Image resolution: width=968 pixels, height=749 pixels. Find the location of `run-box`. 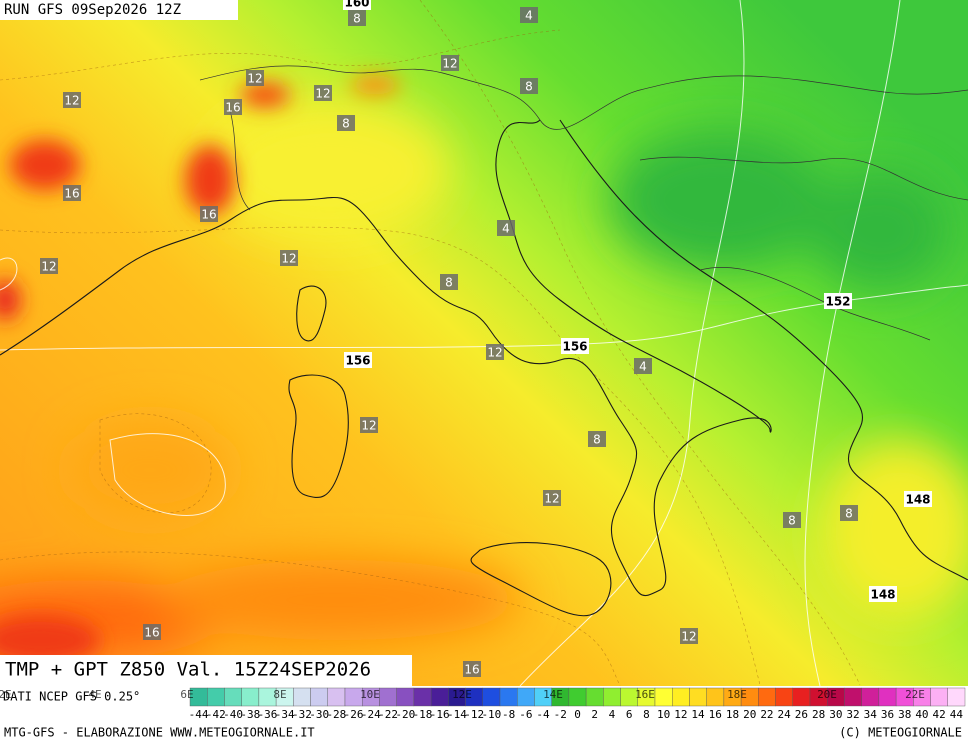

run-box is located at coordinates (119, 10).